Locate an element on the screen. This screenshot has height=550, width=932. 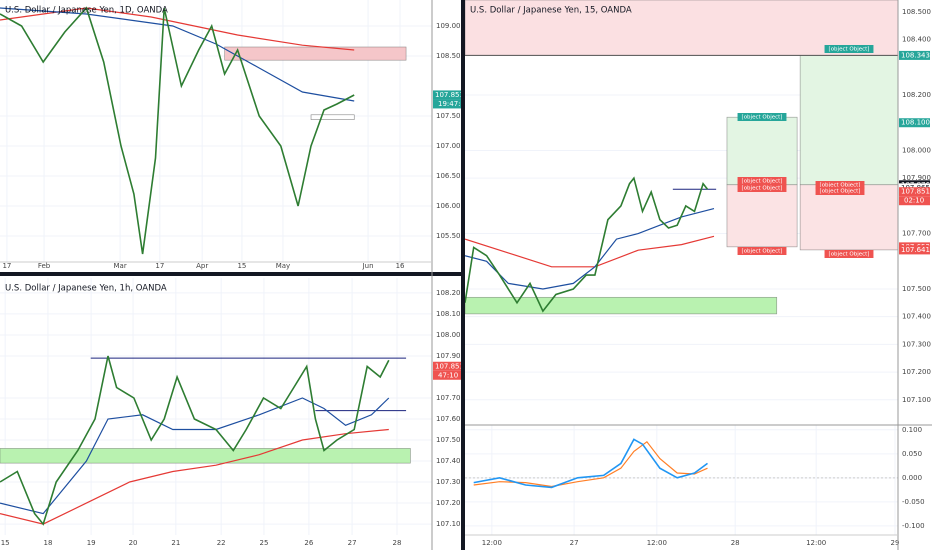
x-tick-label: Feb is located at coordinates (44, 266).